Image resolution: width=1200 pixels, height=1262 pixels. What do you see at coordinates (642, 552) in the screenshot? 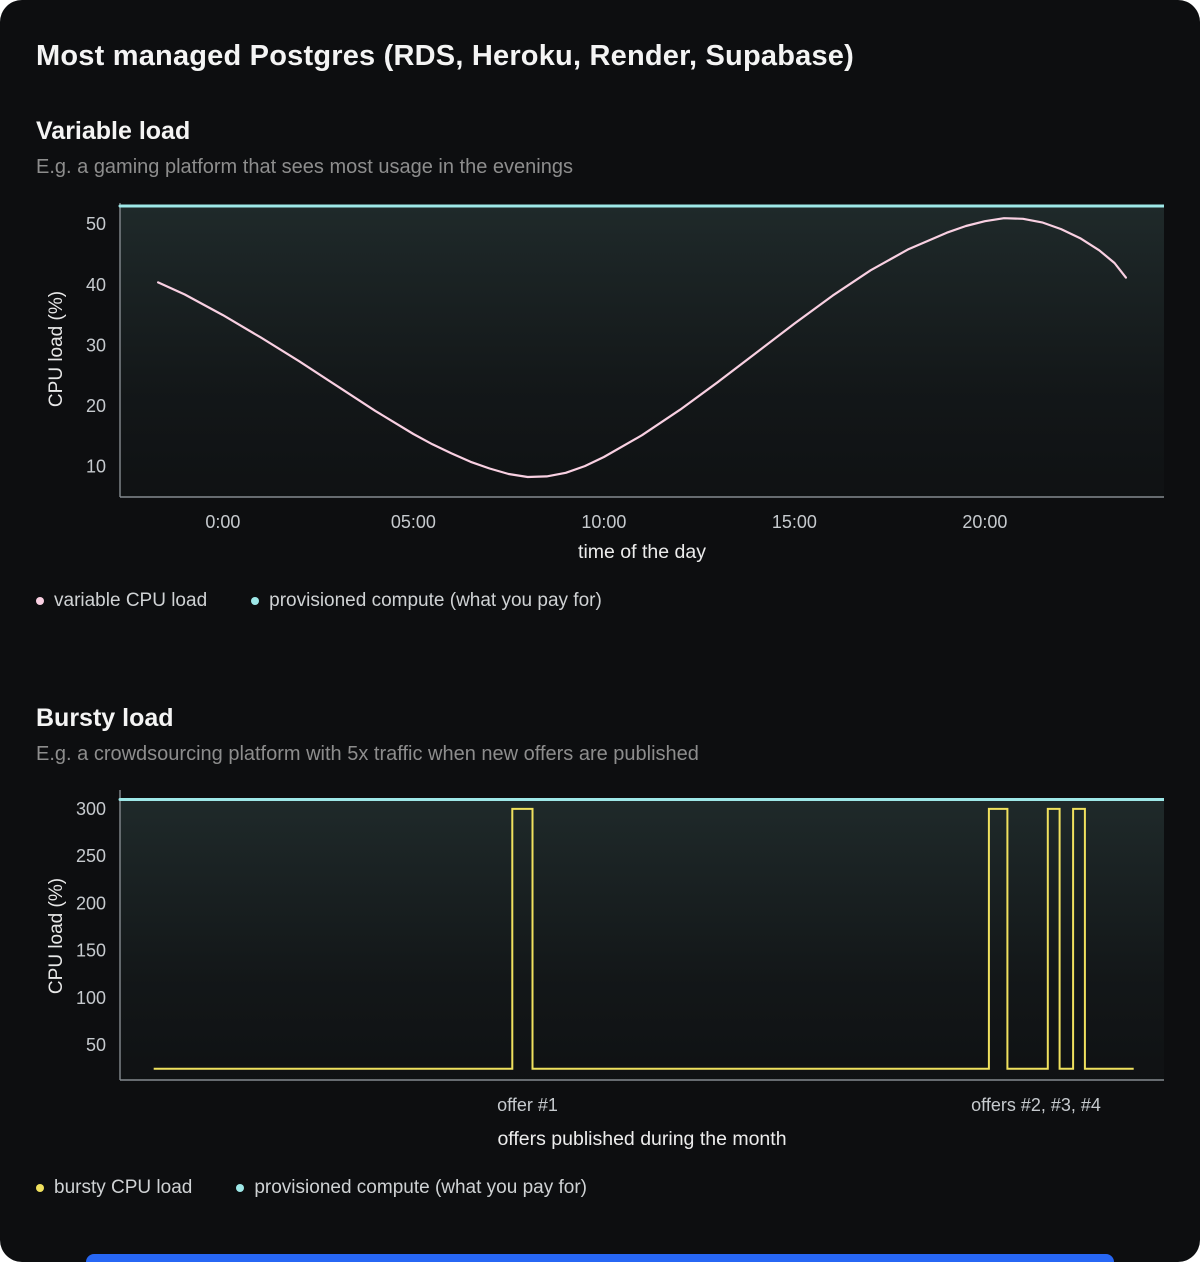
I see `variable-load-x-axis-label: time of the day` at bounding box center [642, 552].